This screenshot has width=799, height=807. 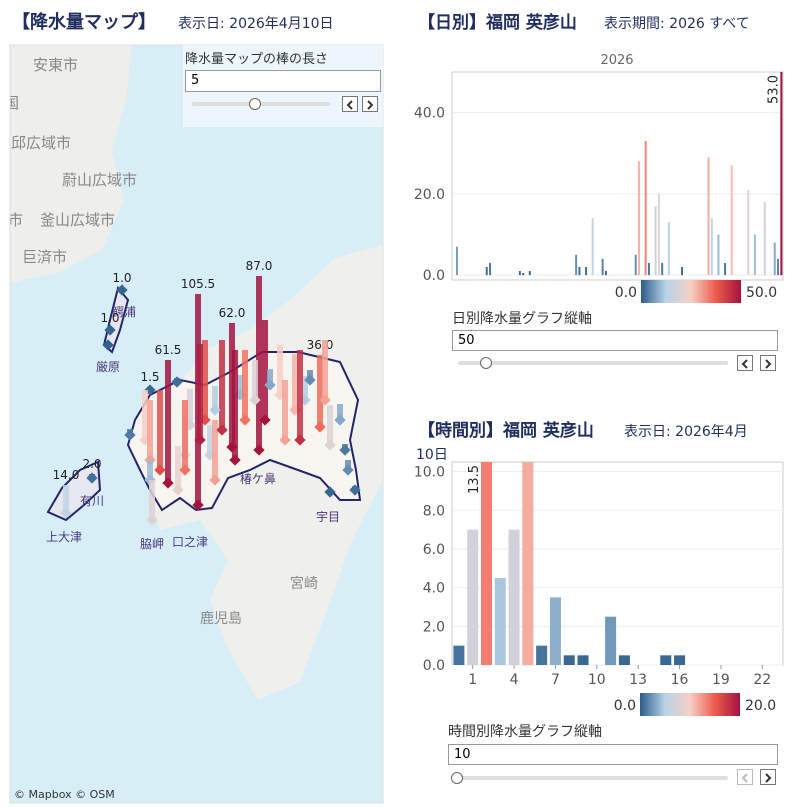 I want to click on daily-header: 2026, so click(x=616, y=60).